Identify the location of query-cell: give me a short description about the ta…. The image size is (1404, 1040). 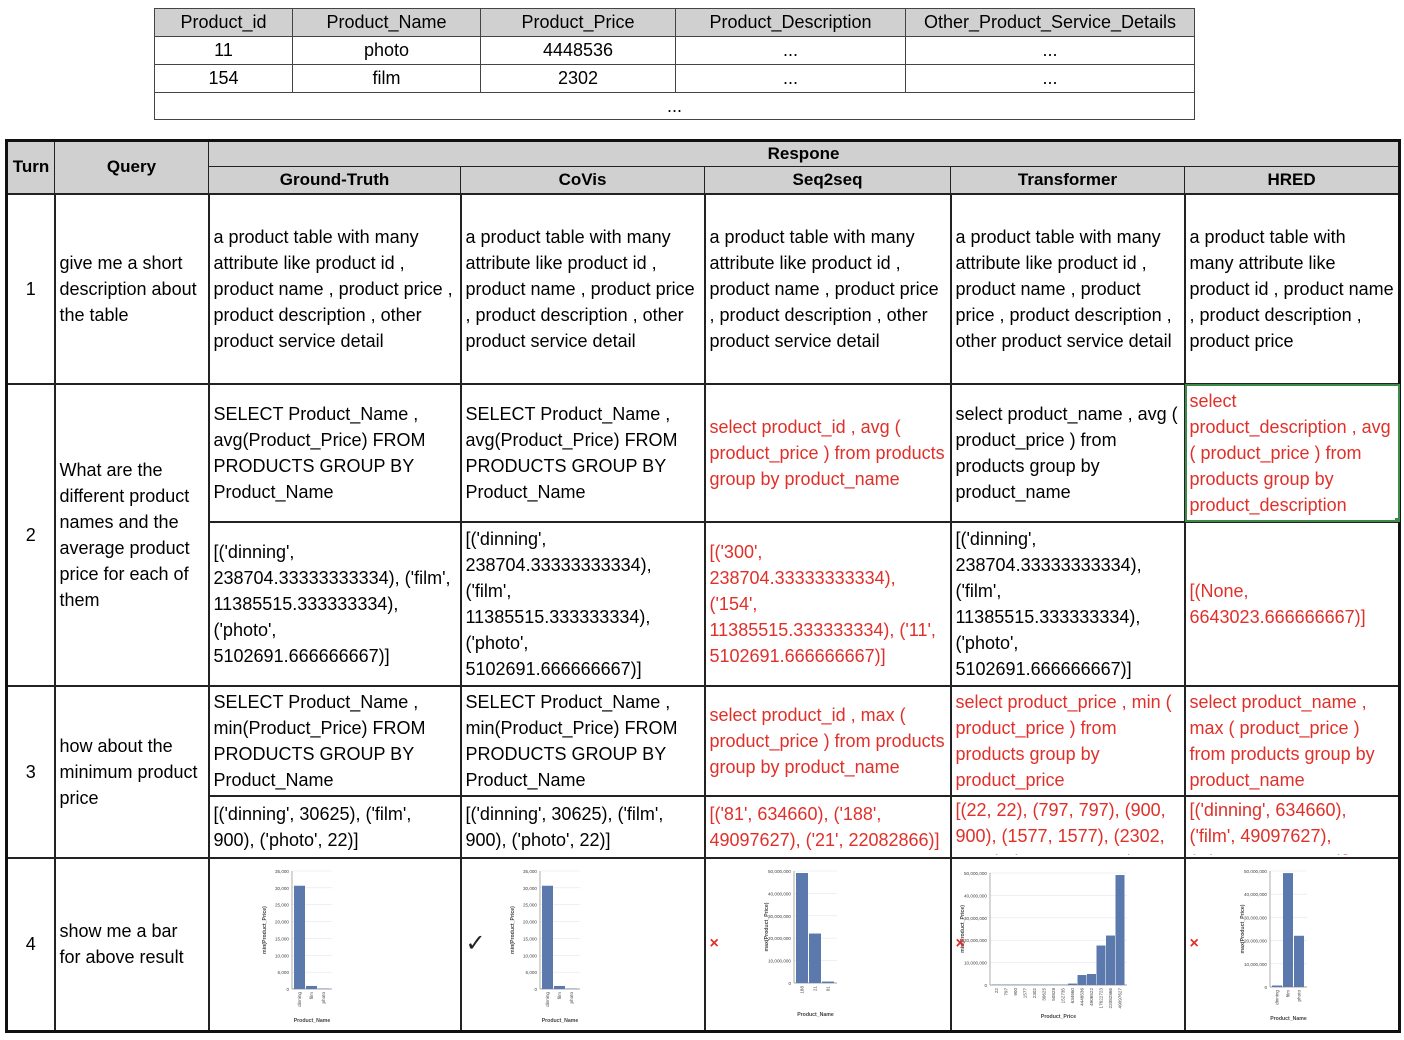
(131, 288).